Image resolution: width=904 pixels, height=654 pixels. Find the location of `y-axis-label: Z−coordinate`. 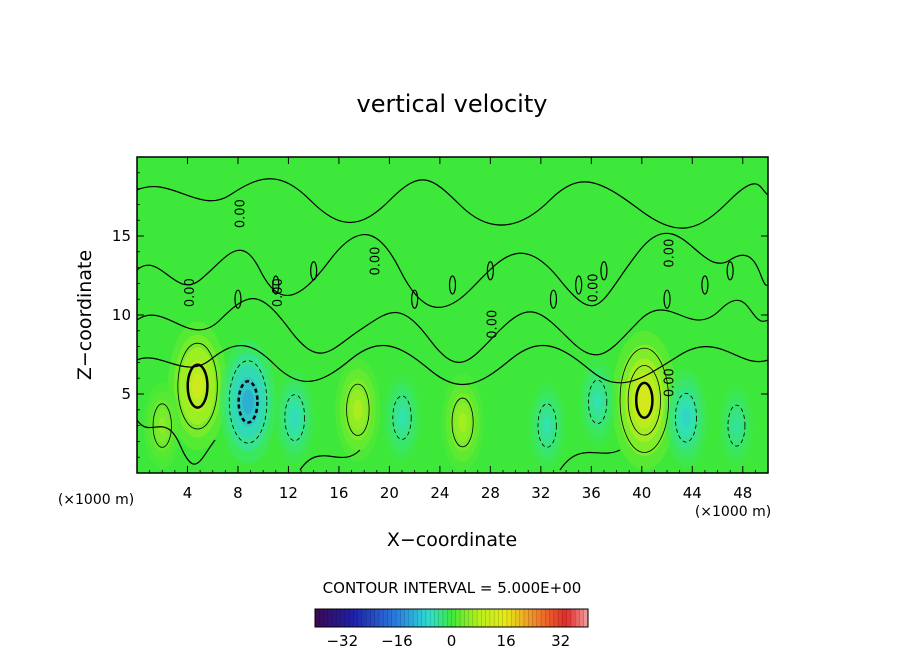

y-axis-label: Z−coordinate is located at coordinates (85, 315).